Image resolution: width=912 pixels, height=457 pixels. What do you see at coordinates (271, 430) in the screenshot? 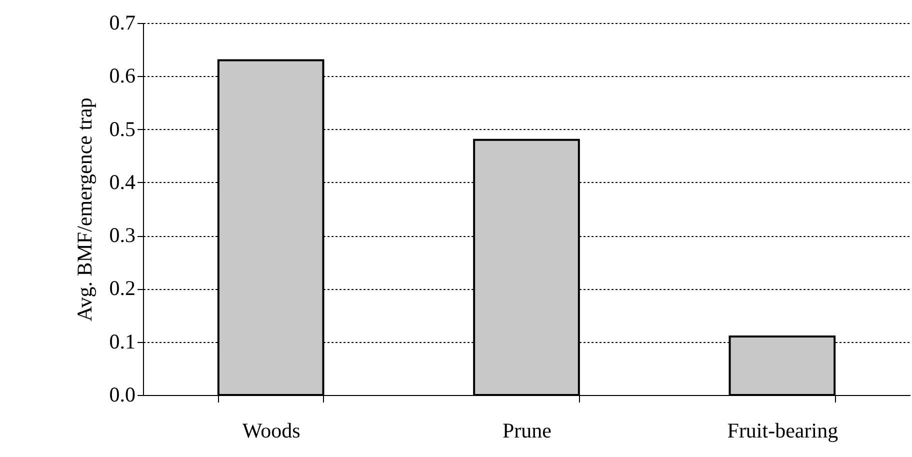
I see `x-tick-label: Woods` at bounding box center [271, 430].